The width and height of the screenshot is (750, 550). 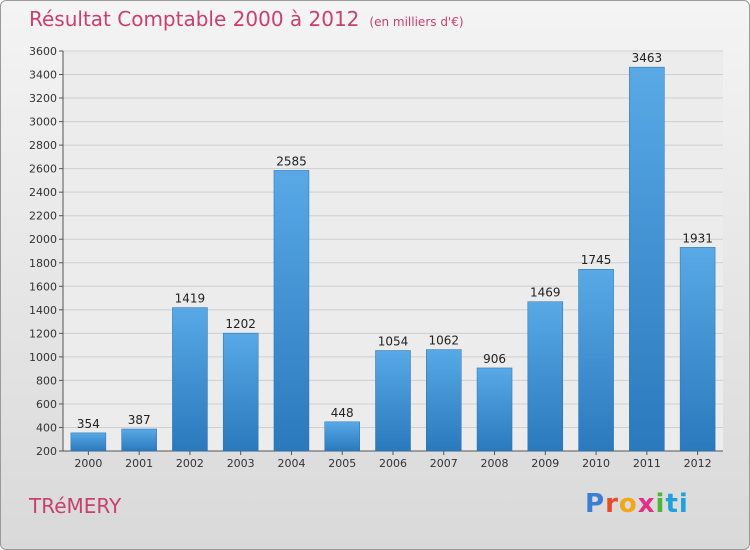 I want to click on x-tick-label-2001: 2001, so click(x=139, y=463).